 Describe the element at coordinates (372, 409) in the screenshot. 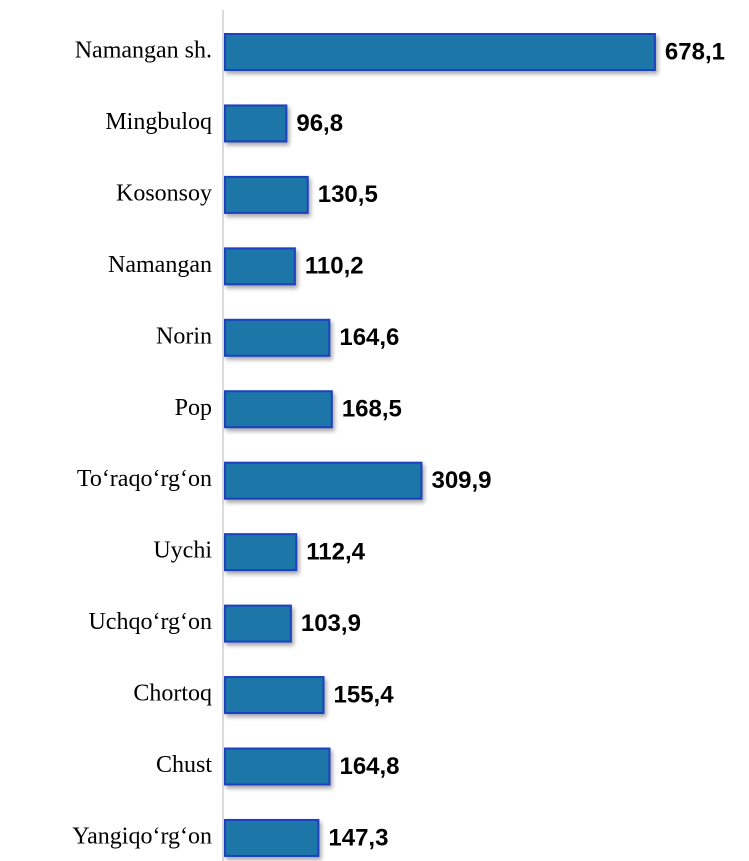

I see `data-label: 168,5` at that location.